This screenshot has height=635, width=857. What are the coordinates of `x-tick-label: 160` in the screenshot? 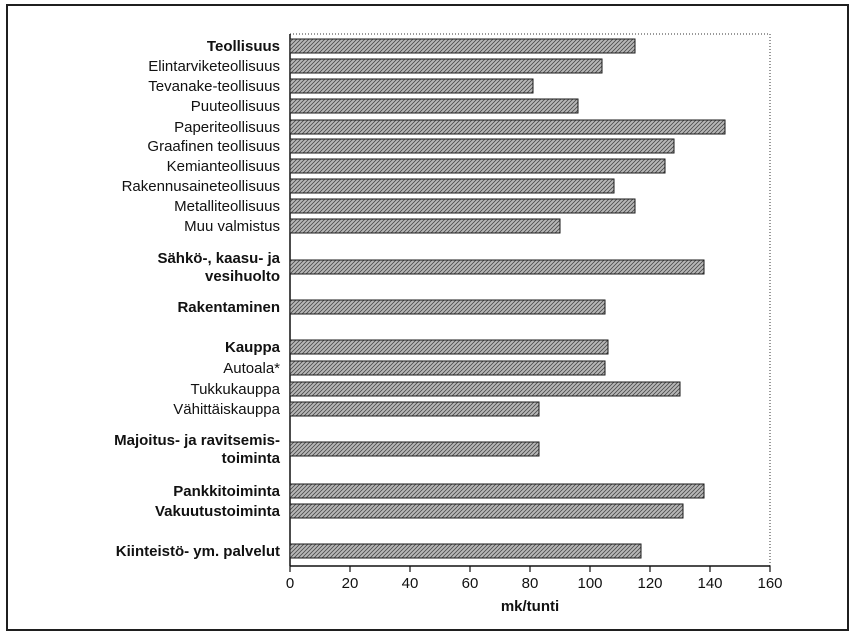 It's located at (769, 583).